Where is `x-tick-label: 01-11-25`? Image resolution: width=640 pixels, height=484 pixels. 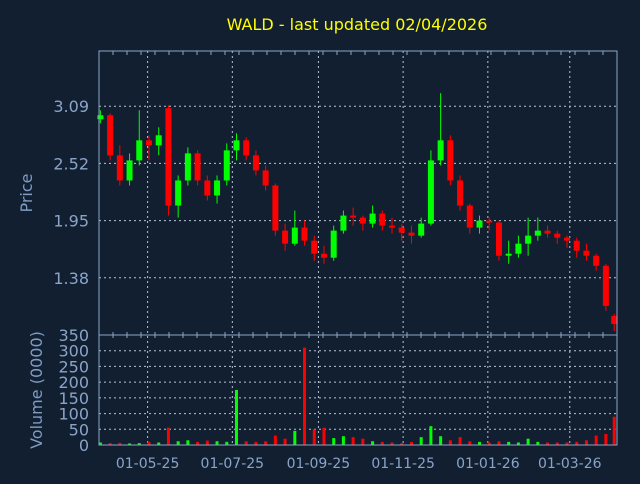 x-tick-label: 01-11-25 is located at coordinates (403, 464).